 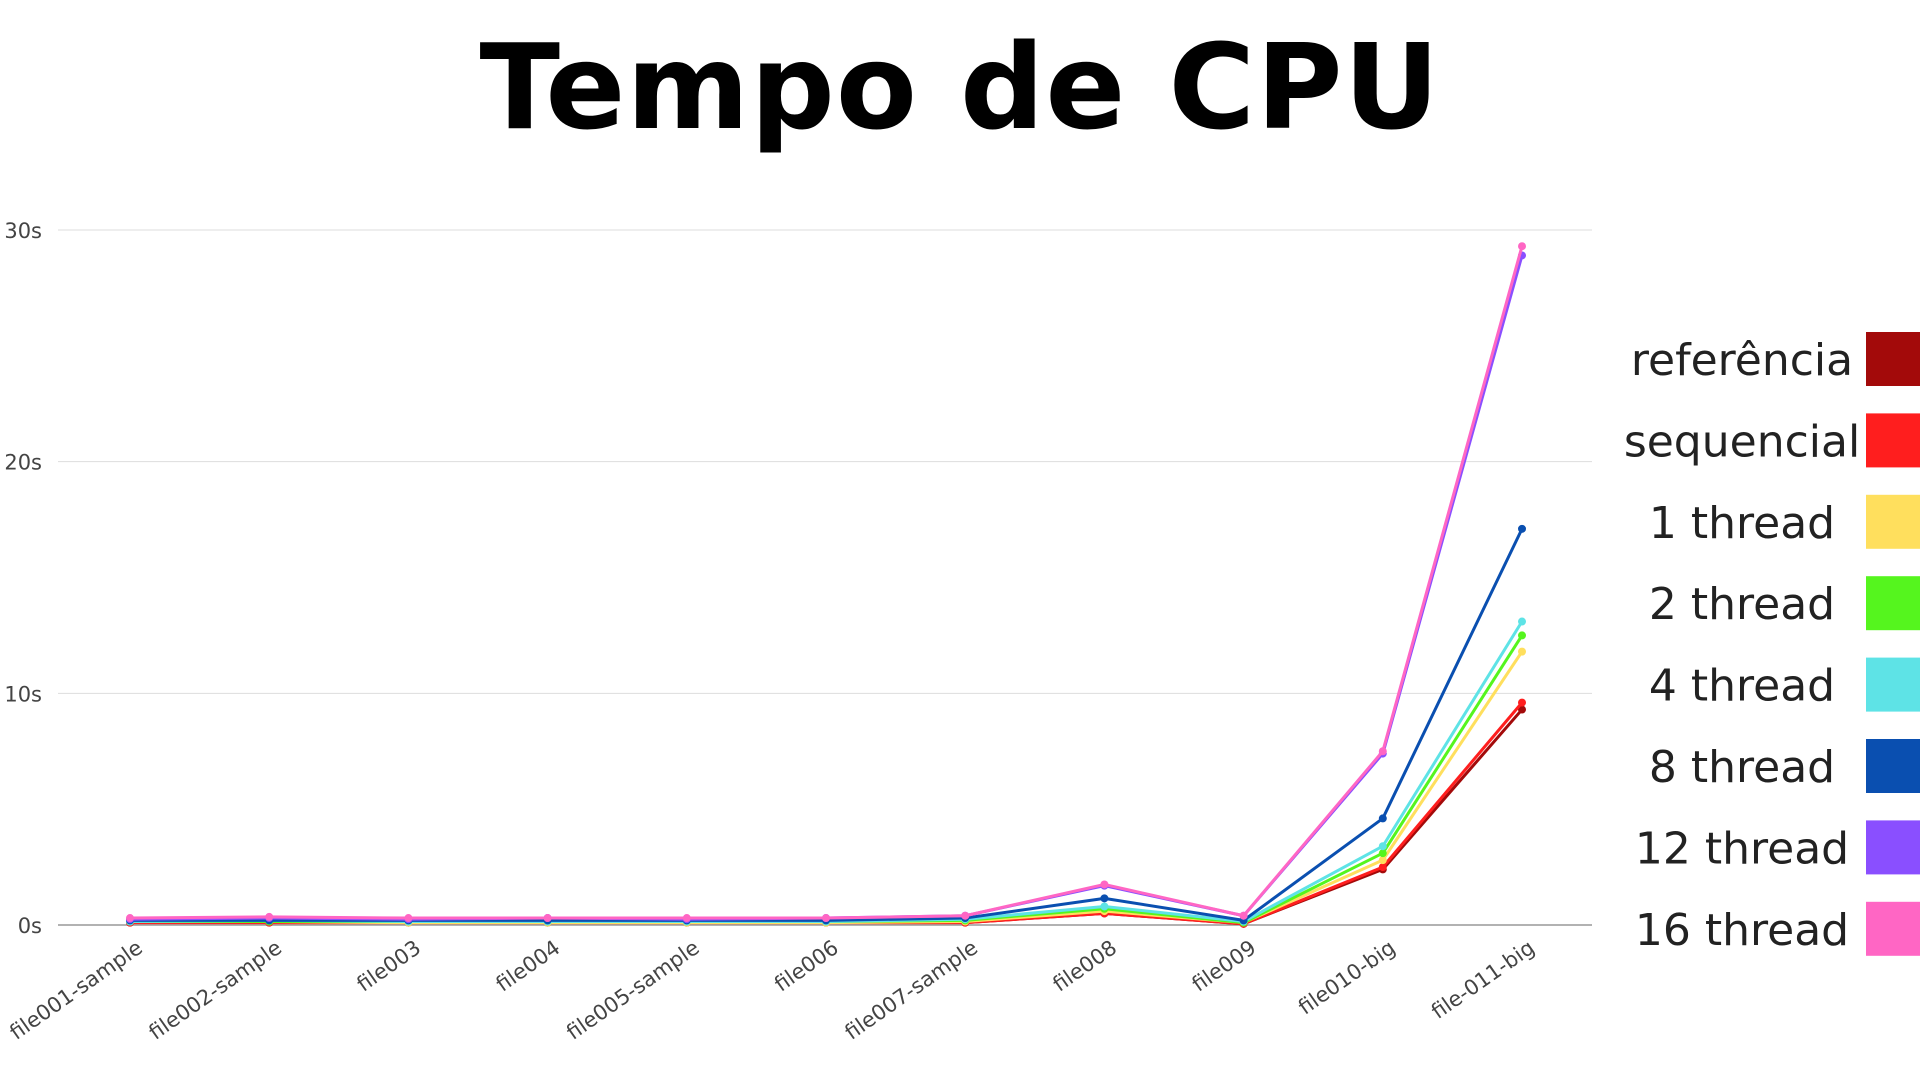 I want to click on legend-label: 12 thread, so click(x=1742, y=848).